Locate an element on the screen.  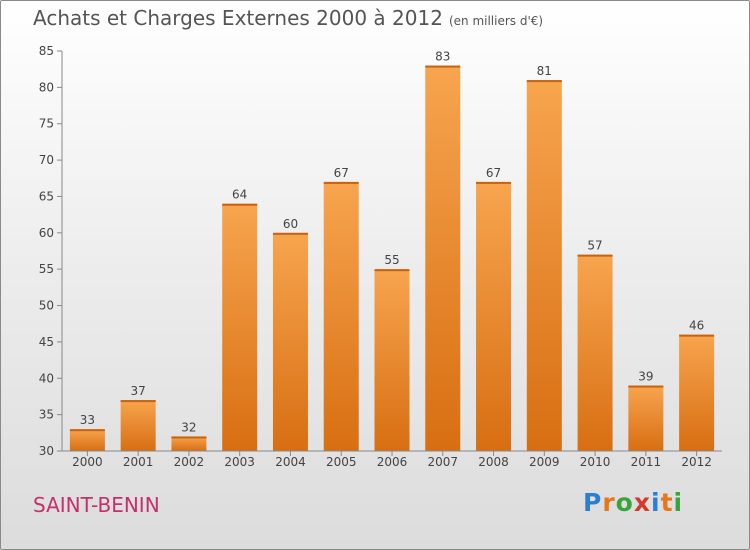
data-label: 55 is located at coordinates (391, 260).